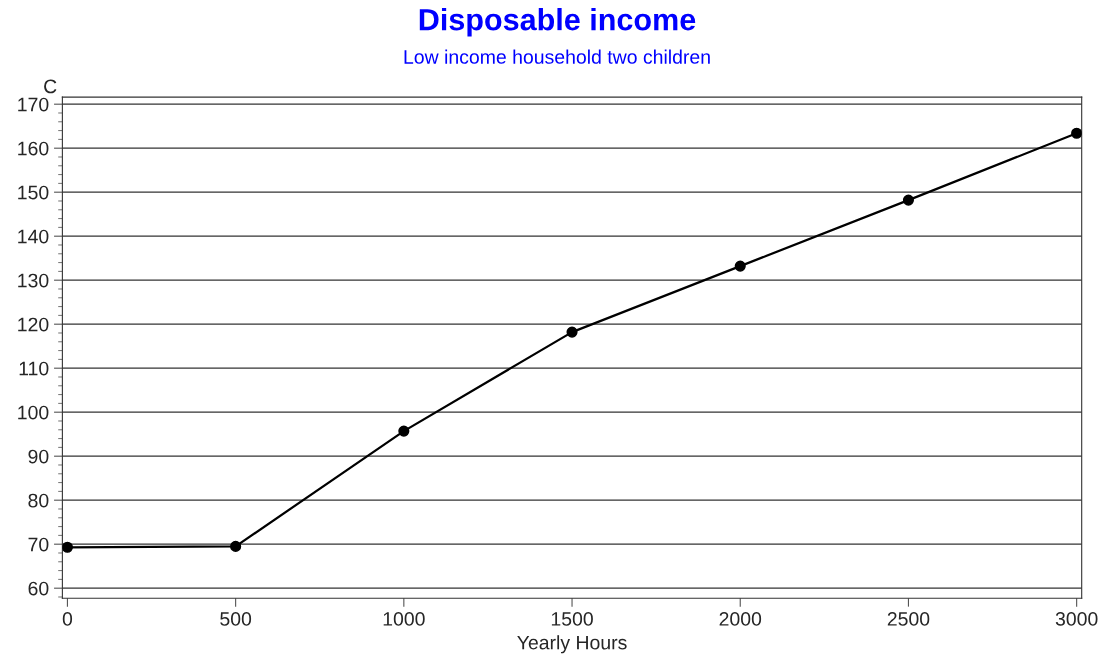  Describe the element at coordinates (38, 544) in the screenshot. I see `y-tick-label: 70` at that location.